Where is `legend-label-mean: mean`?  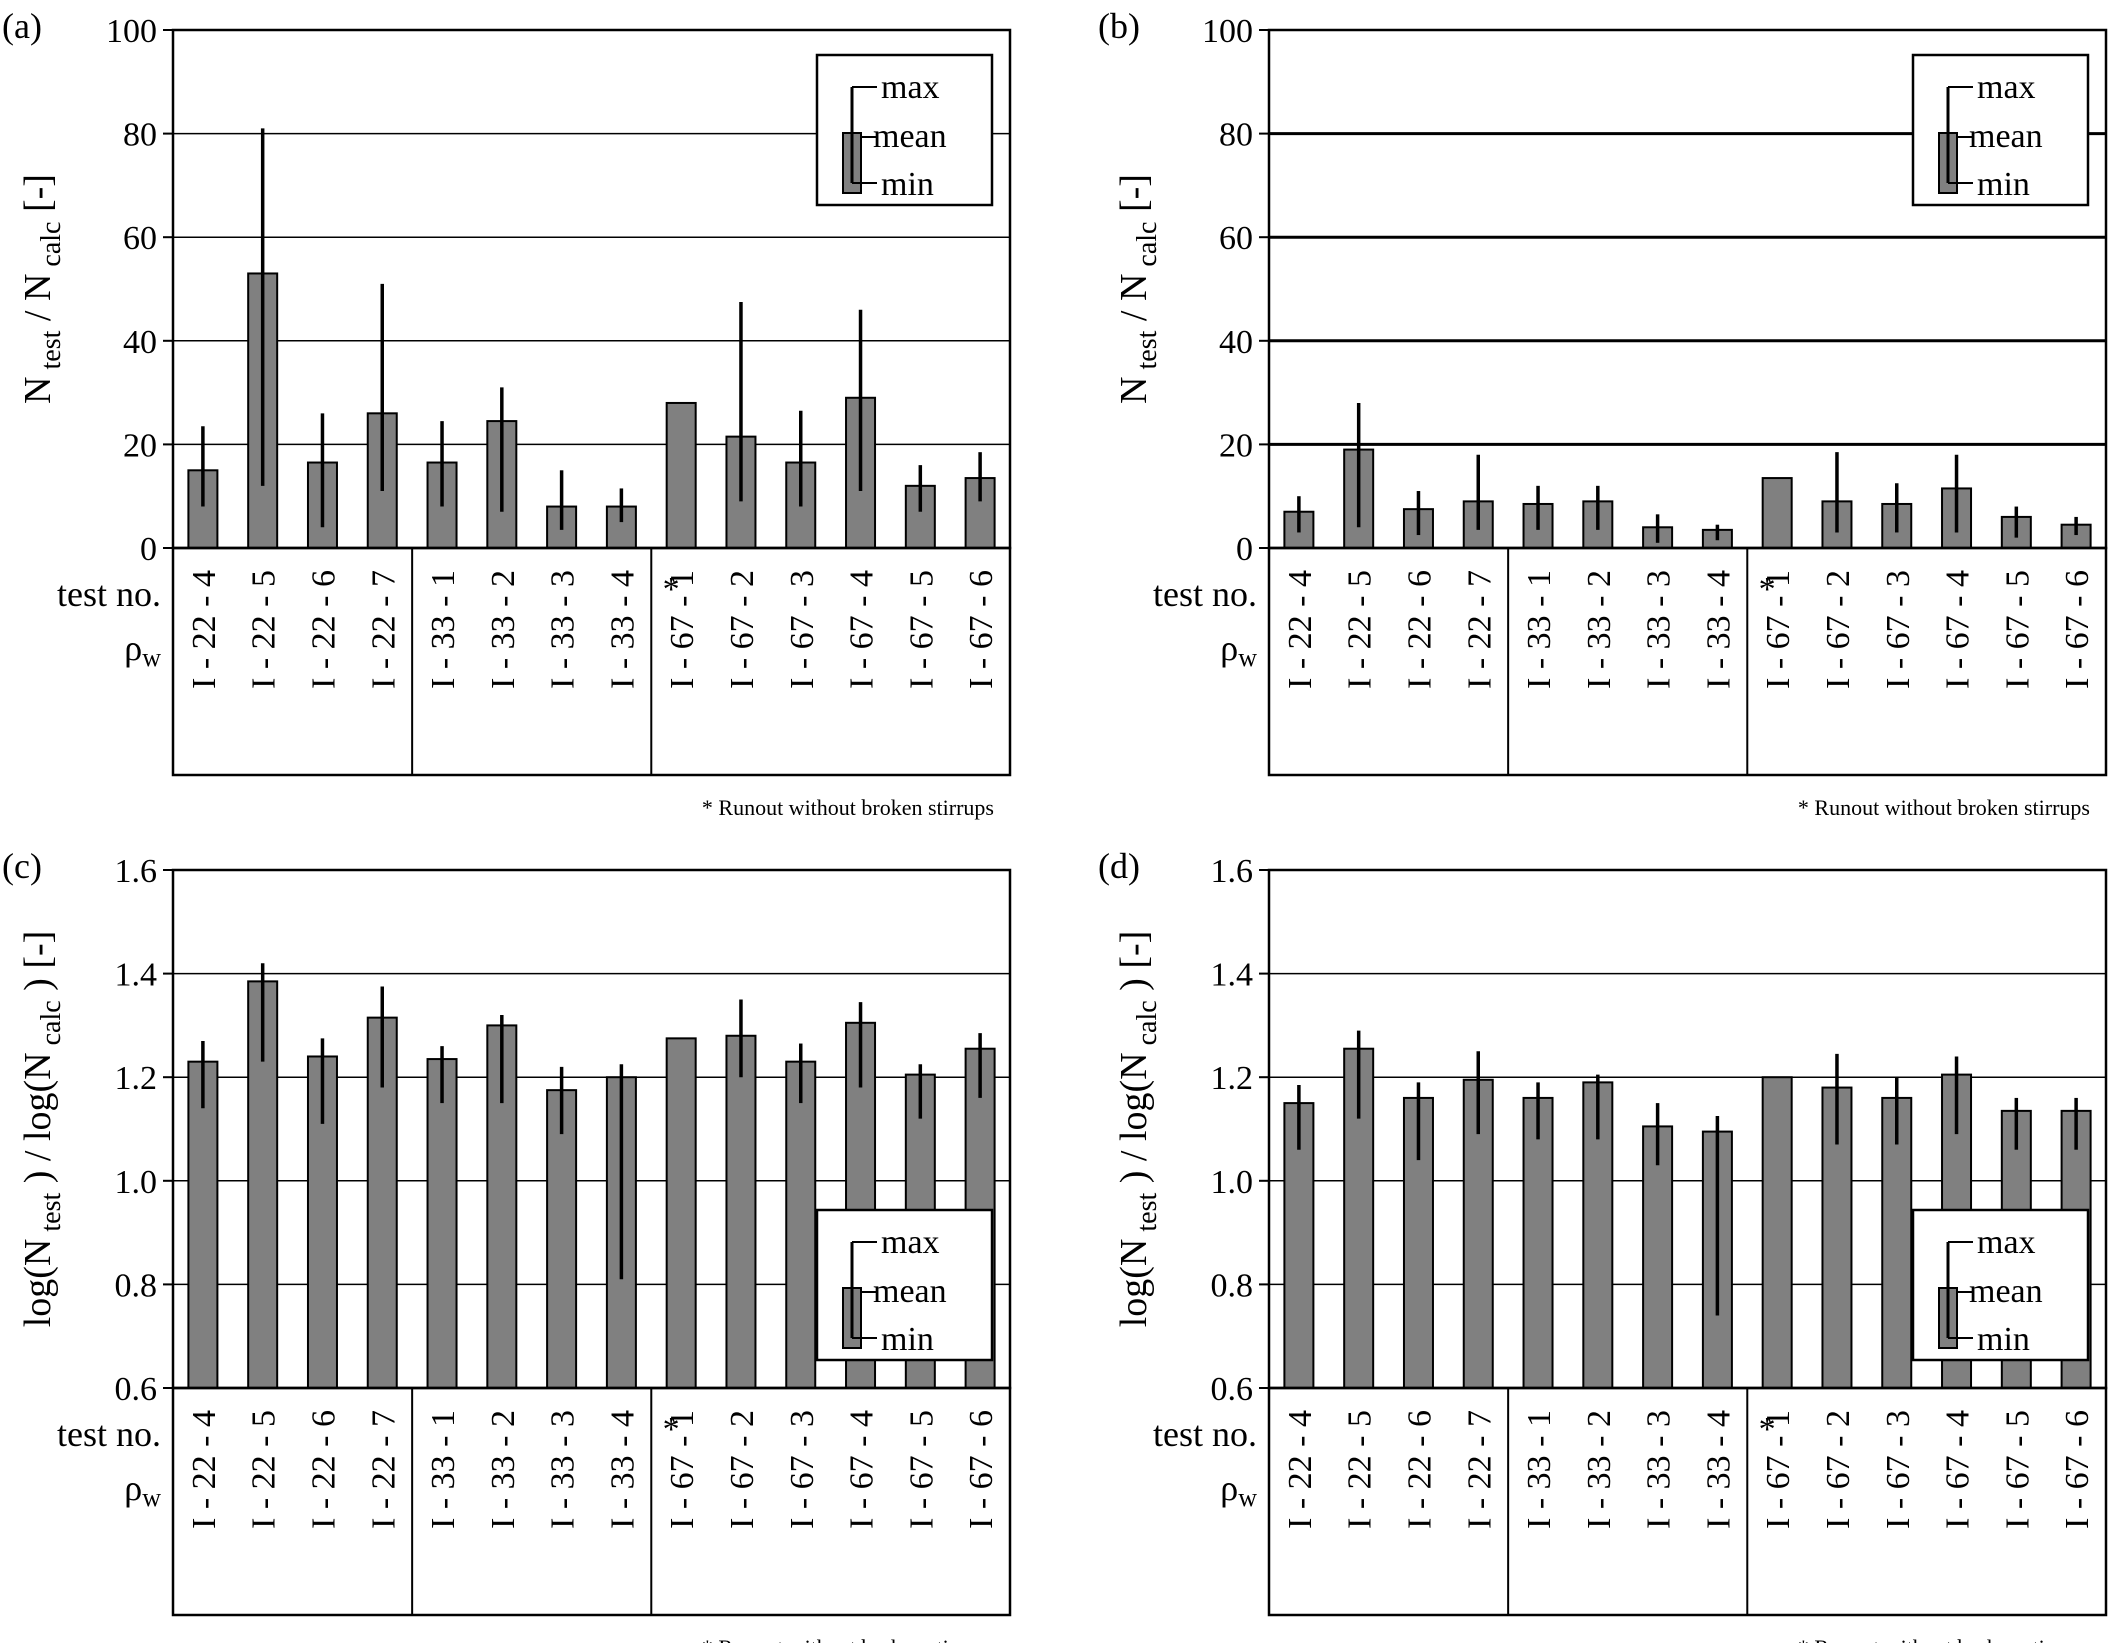
legend-label-mean: mean is located at coordinates (910, 136).